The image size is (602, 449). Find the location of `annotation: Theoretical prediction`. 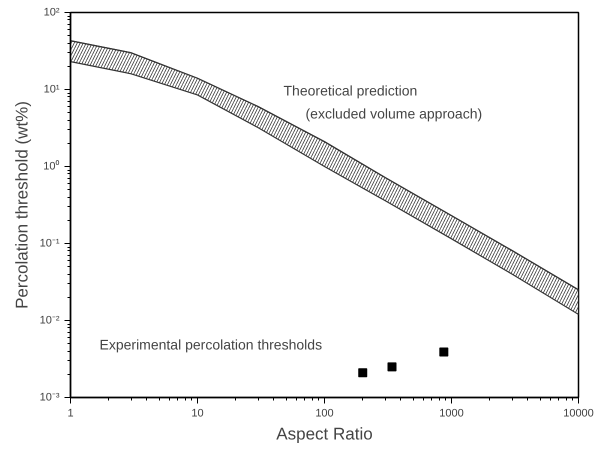

annotation: Theoretical prediction is located at coordinates (351, 90).